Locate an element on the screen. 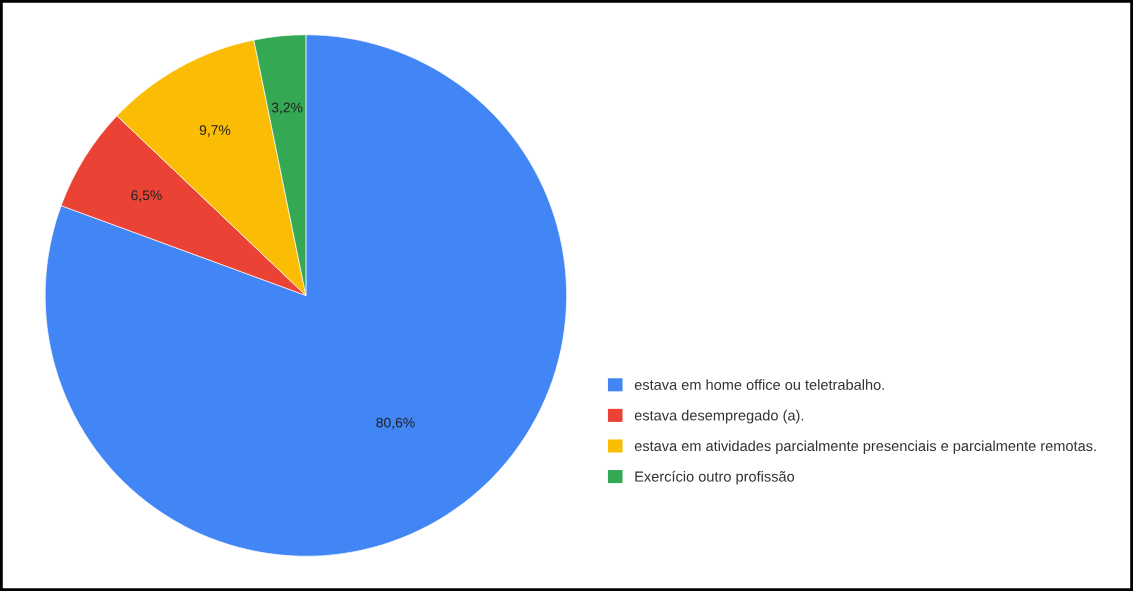  data-label: 3,2% is located at coordinates (287, 108).